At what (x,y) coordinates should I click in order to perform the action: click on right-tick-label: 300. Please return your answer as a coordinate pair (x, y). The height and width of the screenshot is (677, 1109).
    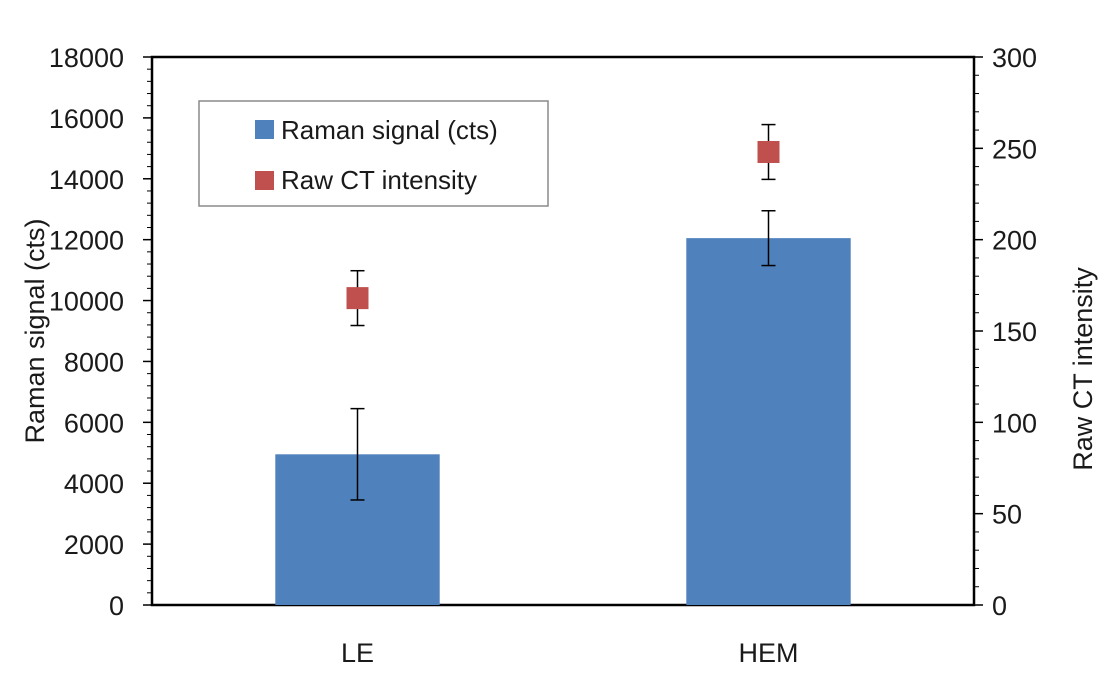
    Looking at the image, I should click on (1014, 58).